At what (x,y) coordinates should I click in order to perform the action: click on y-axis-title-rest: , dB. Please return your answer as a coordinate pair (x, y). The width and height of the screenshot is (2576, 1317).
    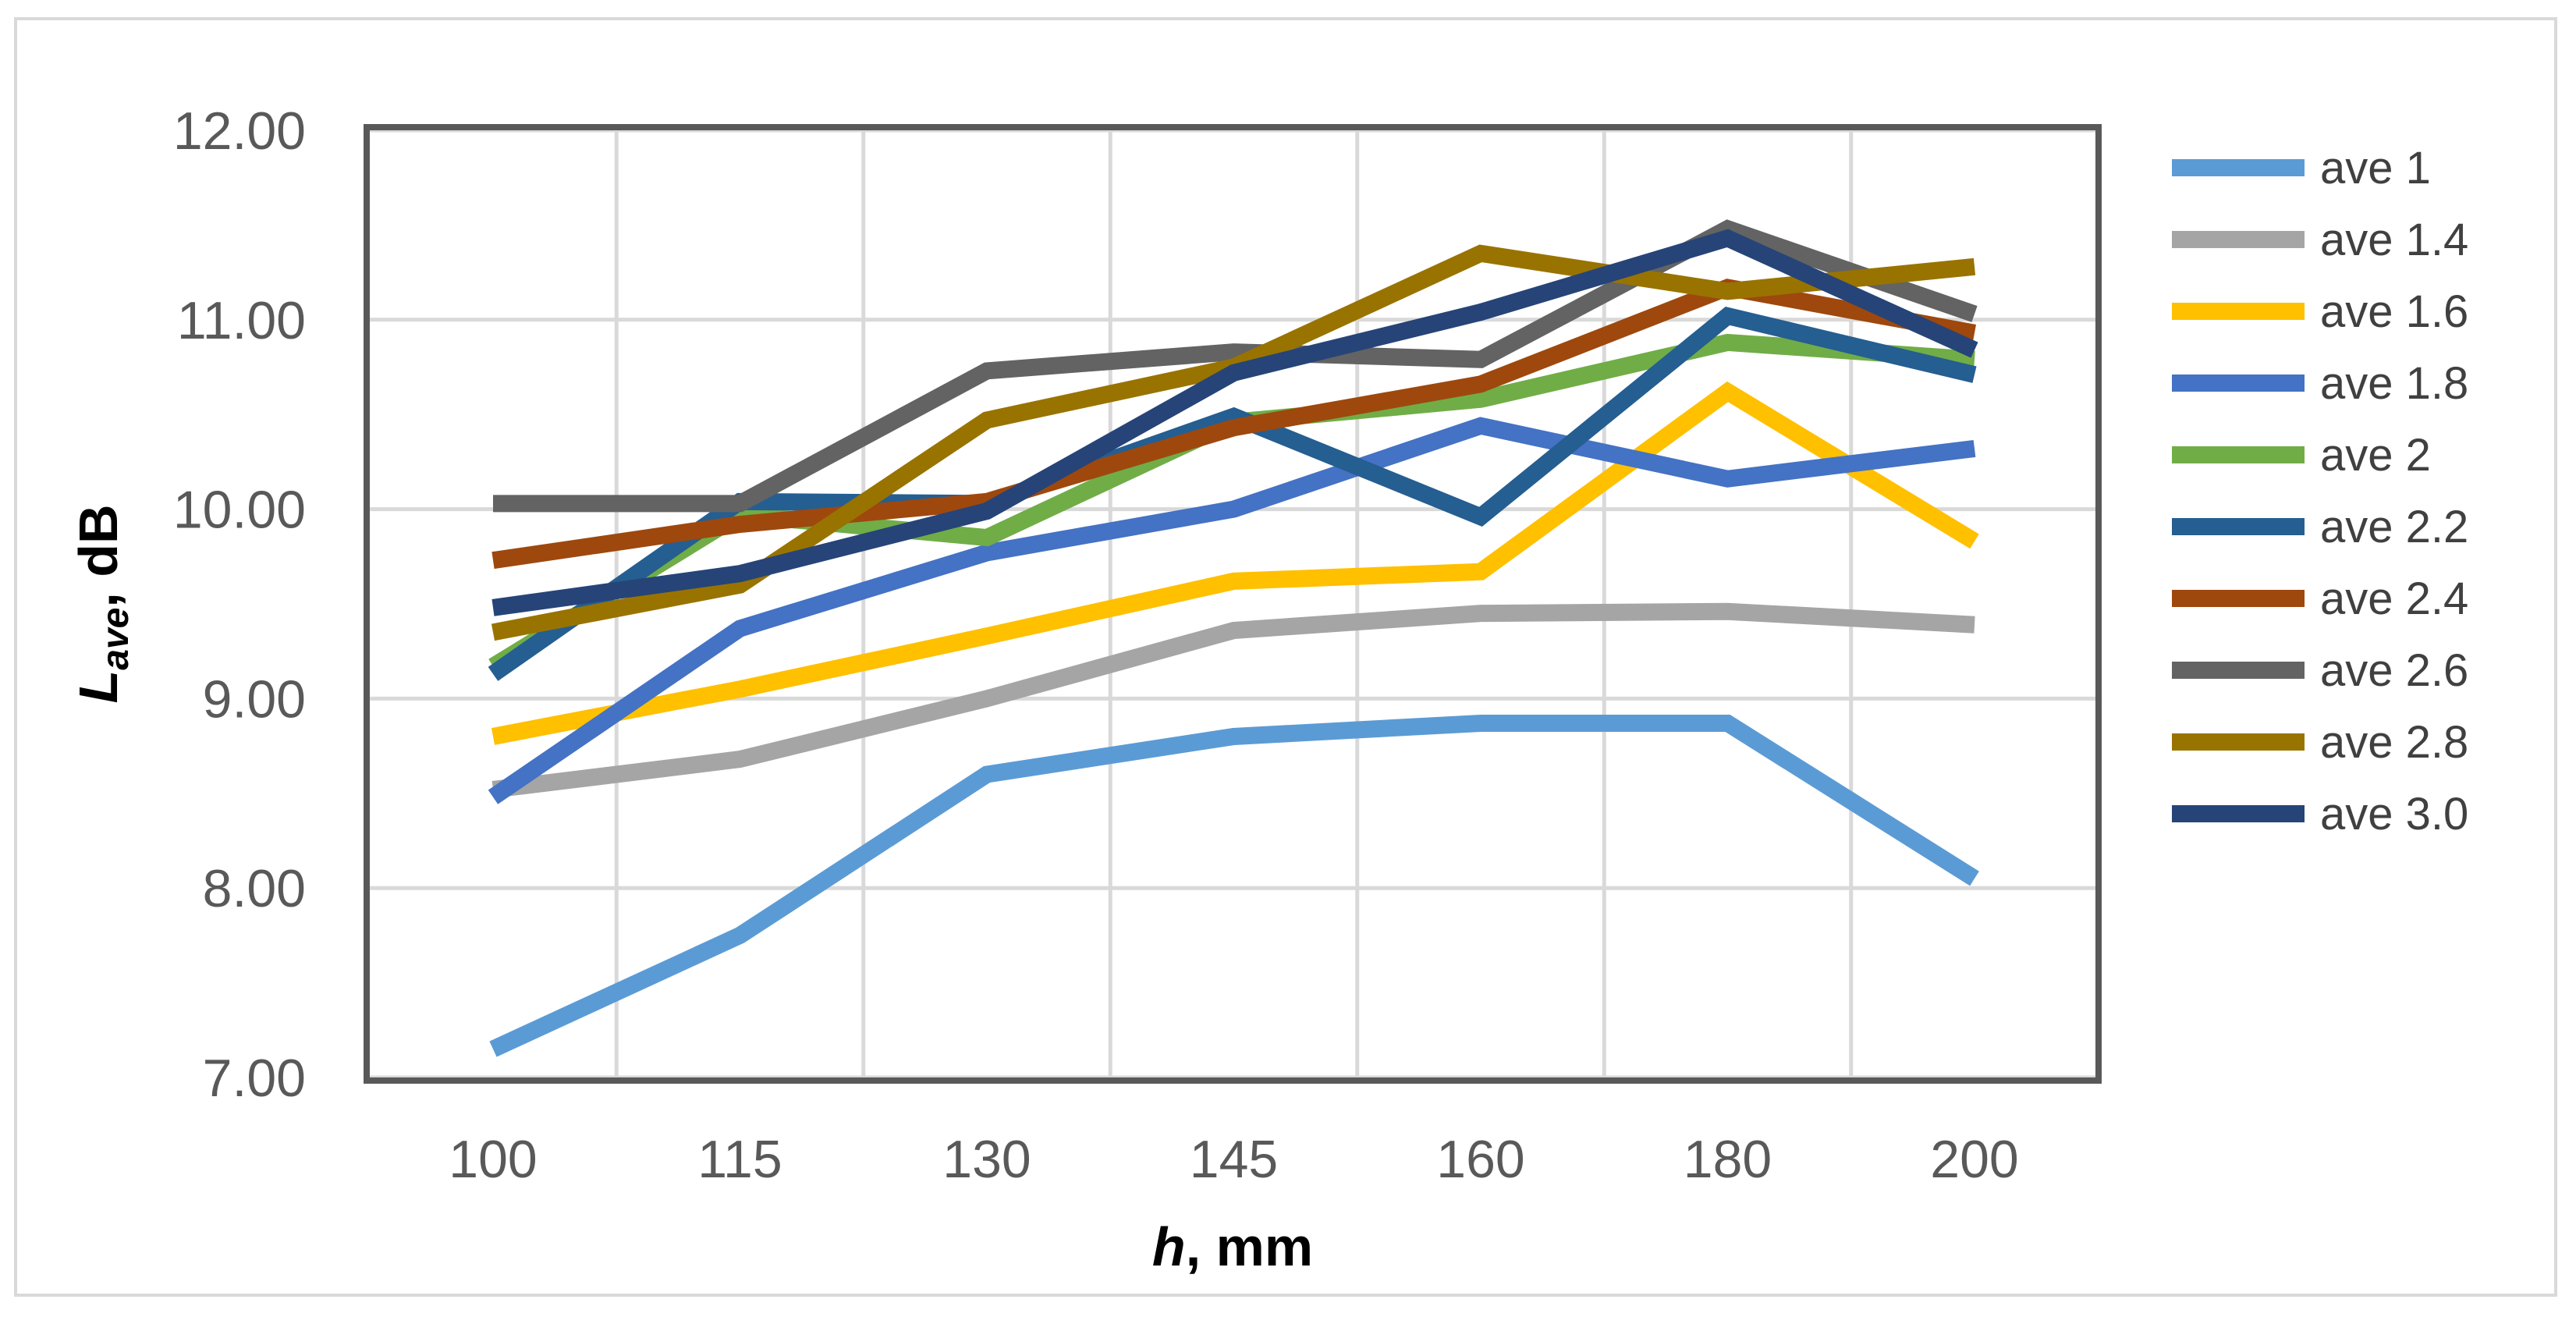
    Looking at the image, I should click on (98, 555).